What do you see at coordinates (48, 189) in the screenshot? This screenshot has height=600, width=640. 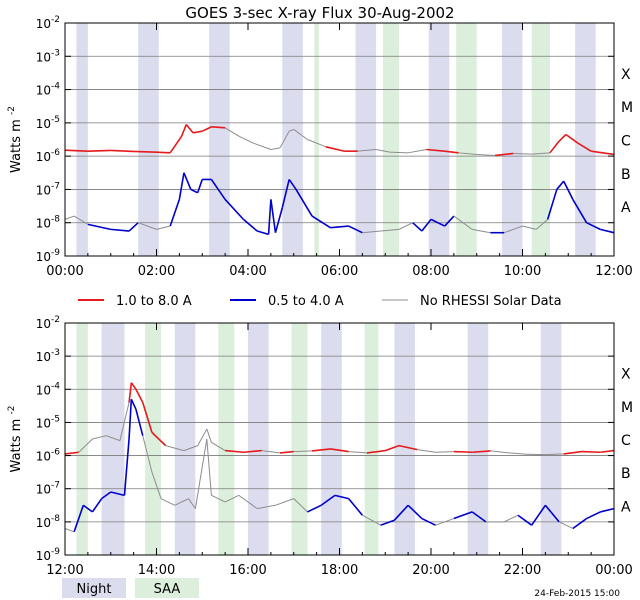 I see `y-tick-label-top-2: 10⁻⁷` at bounding box center [48, 189].